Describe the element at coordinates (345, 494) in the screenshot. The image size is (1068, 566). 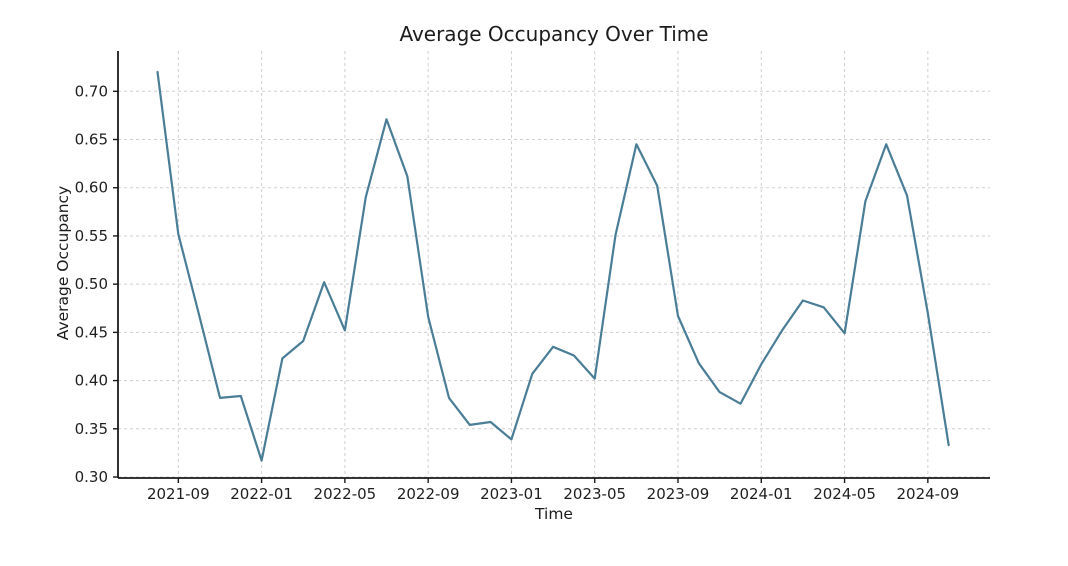
I see `x-tick-label: 2022-05` at that location.